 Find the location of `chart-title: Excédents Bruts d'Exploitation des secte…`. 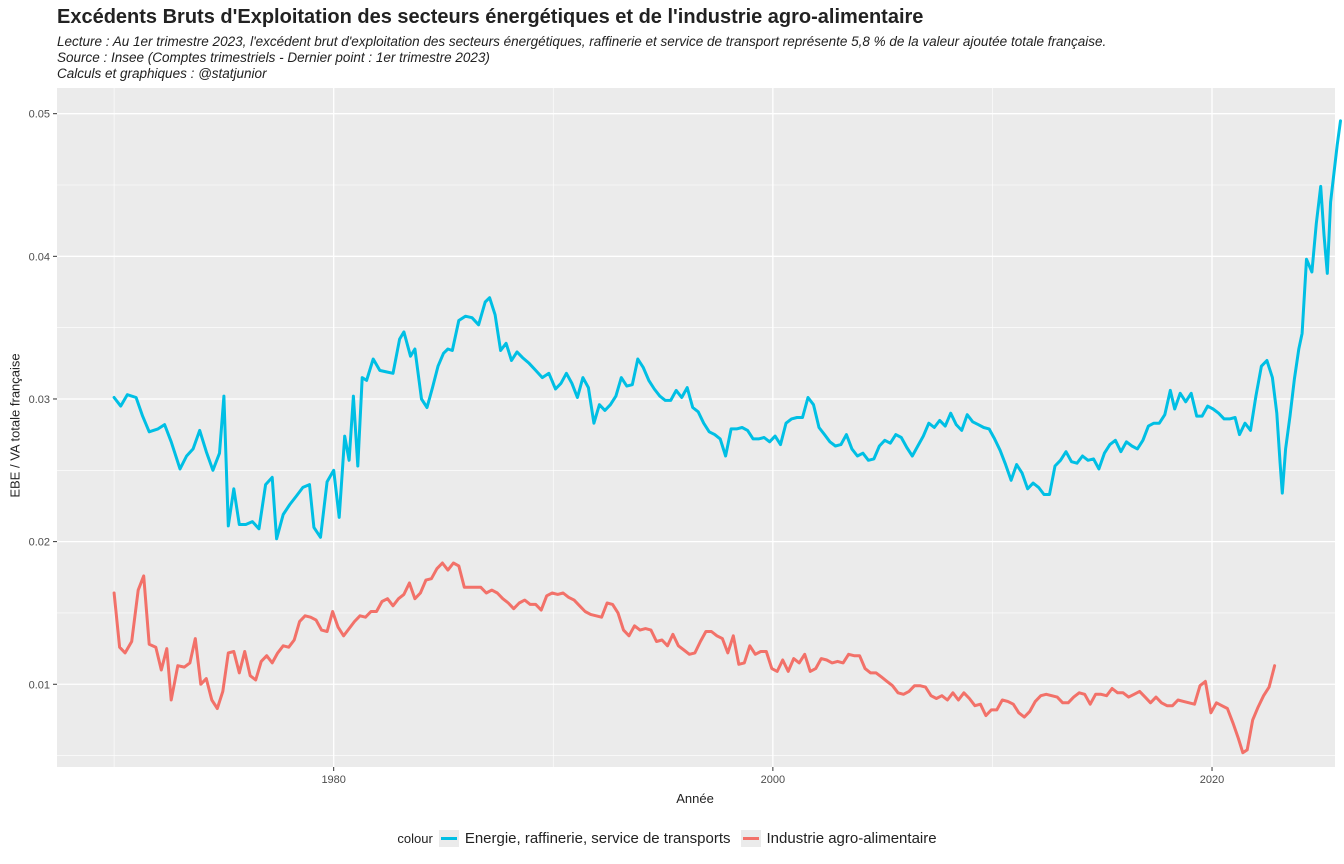

chart-title: Excédents Bruts d'Exploitation des secte… is located at coordinates (490, 17).